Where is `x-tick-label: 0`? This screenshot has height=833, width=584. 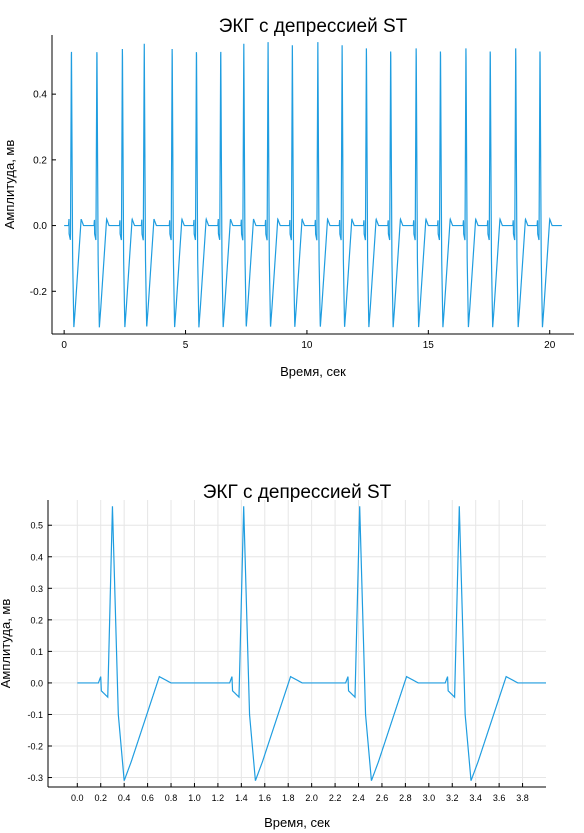
x-tick-label: 0 is located at coordinates (64, 345).